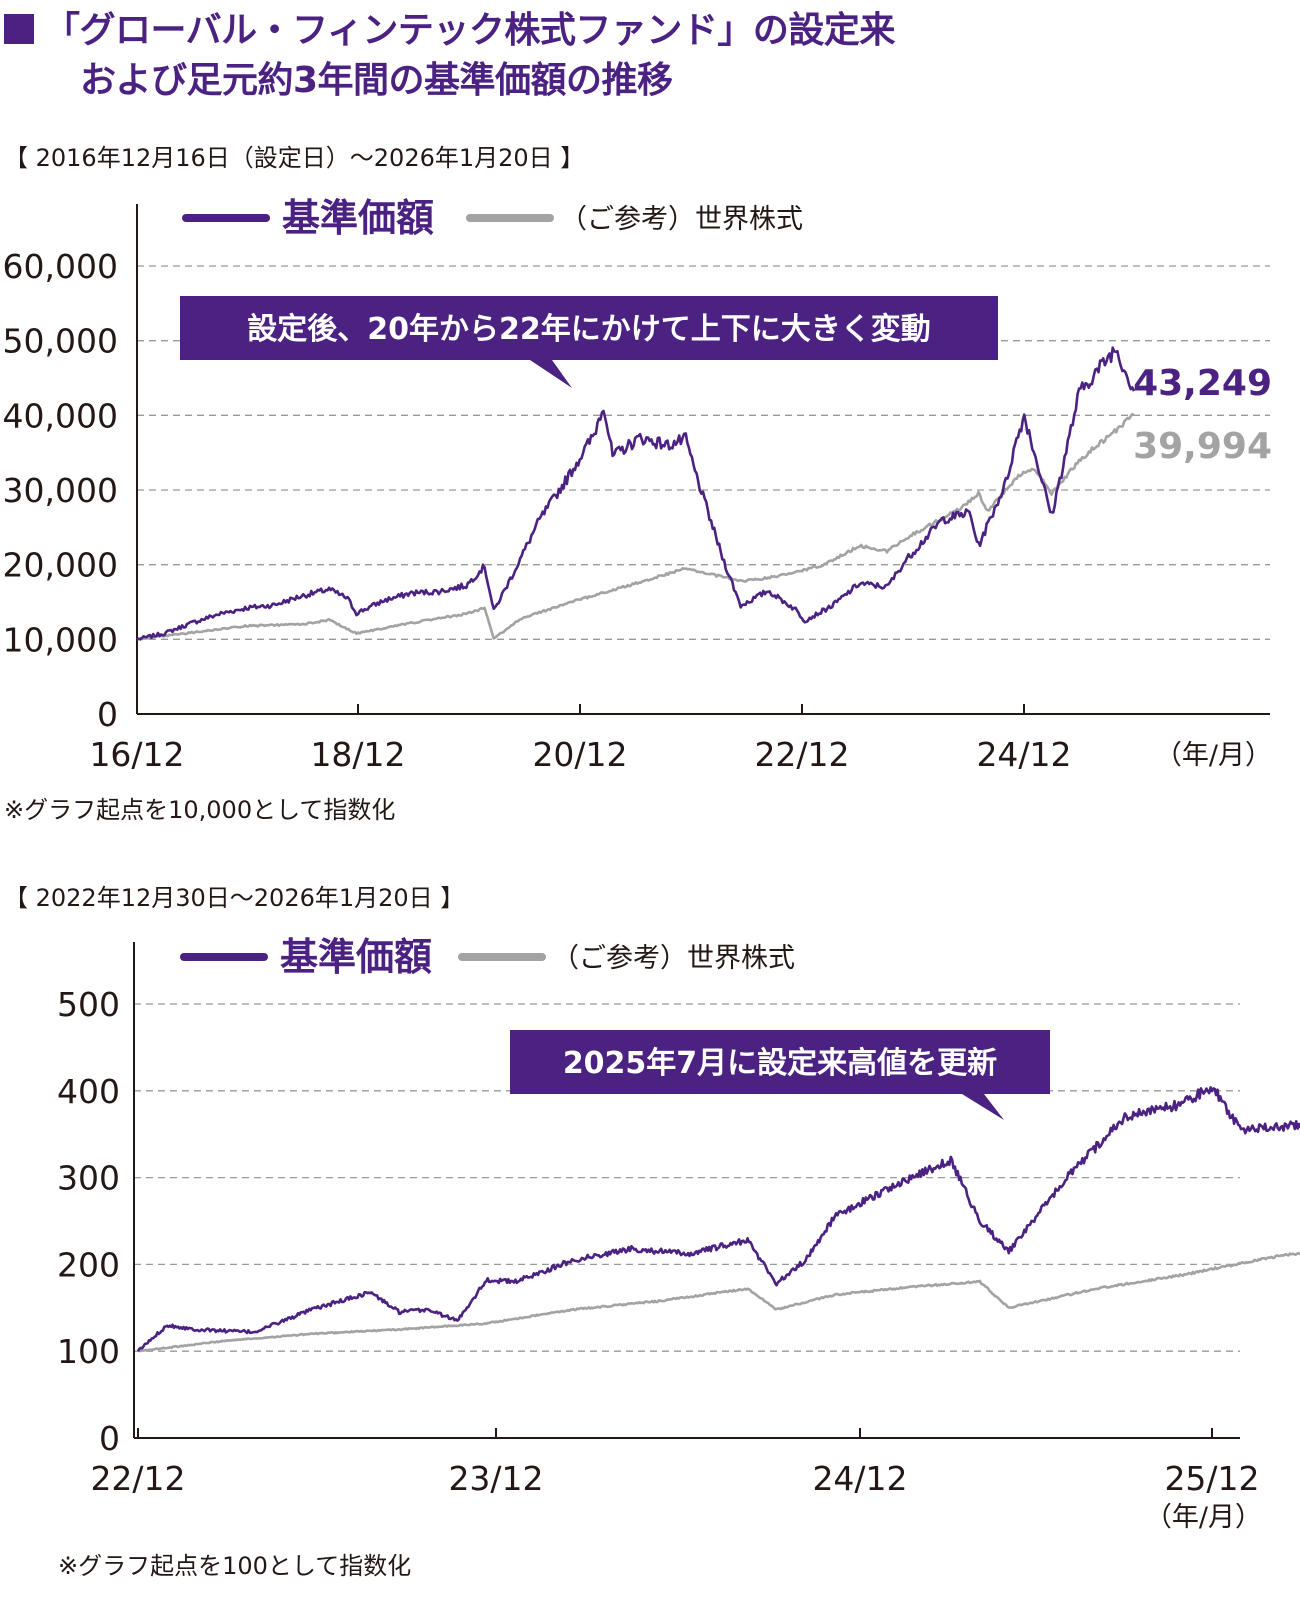 The image size is (1300, 1600). I want to click on x-axis-tick-labels: 22/12 23/12 24/12 25/12, so click(674, 1478).